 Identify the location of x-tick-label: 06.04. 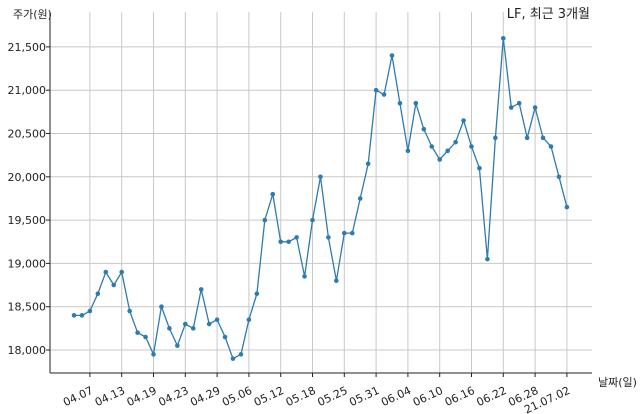
(396, 396).